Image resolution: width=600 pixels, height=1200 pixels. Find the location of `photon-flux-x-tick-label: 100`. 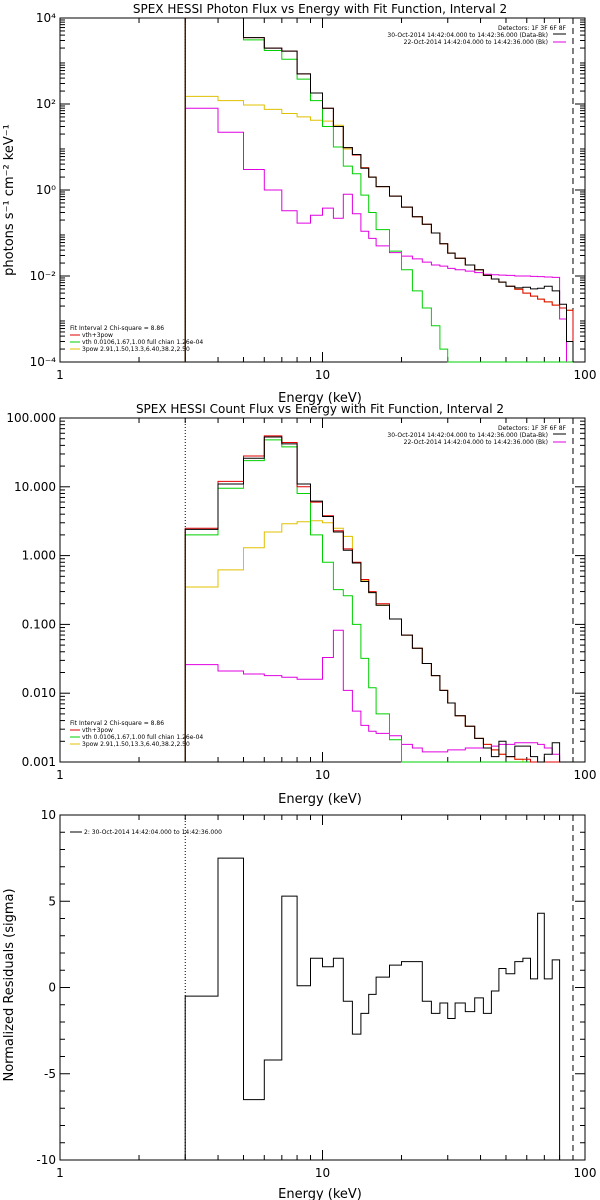

photon-flux-x-tick-label: 100 is located at coordinates (585, 375).